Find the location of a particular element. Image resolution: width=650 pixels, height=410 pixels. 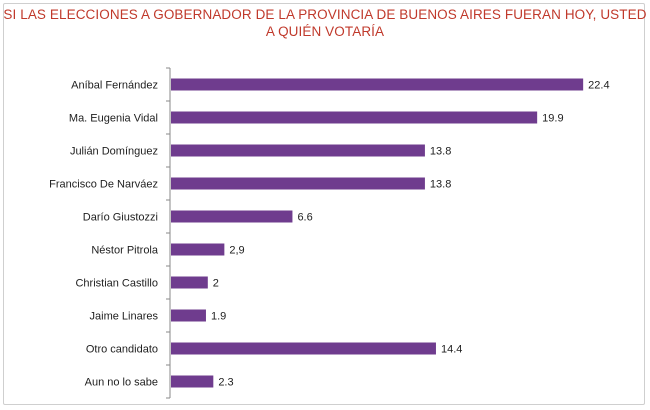

data-label: 22.4 is located at coordinates (598, 86).